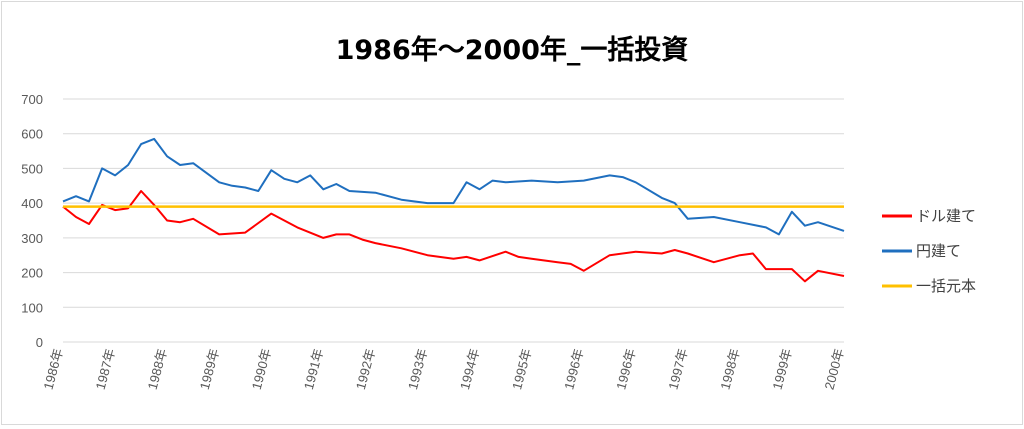 The height and width of the screenshot is (429, 1024). What do you see at coordinates (105, 369) in the screenshot?
I see `x-tick-label: 1987年` at bounding box center [105, 369].